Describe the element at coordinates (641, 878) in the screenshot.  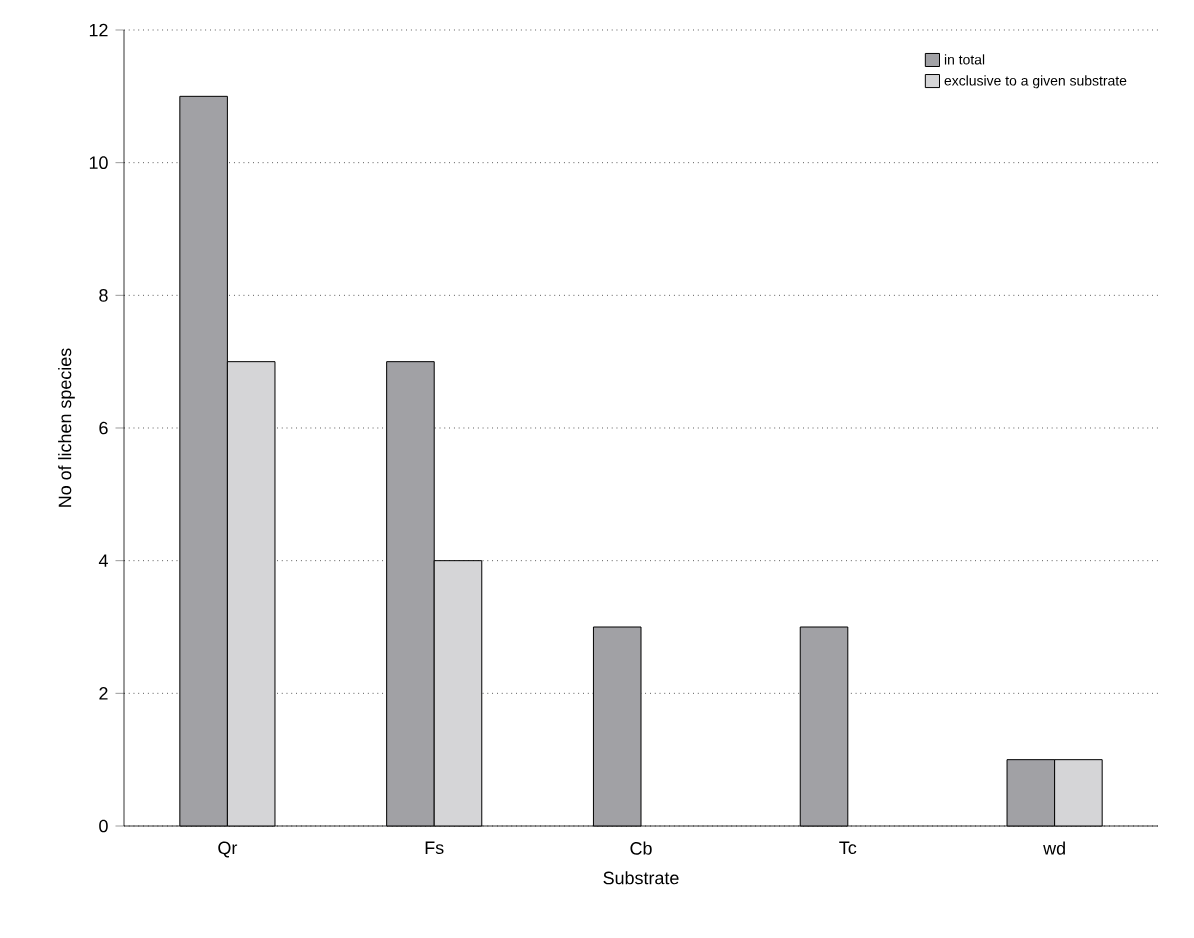
I see `x-axis-title: Substrate` at that location.